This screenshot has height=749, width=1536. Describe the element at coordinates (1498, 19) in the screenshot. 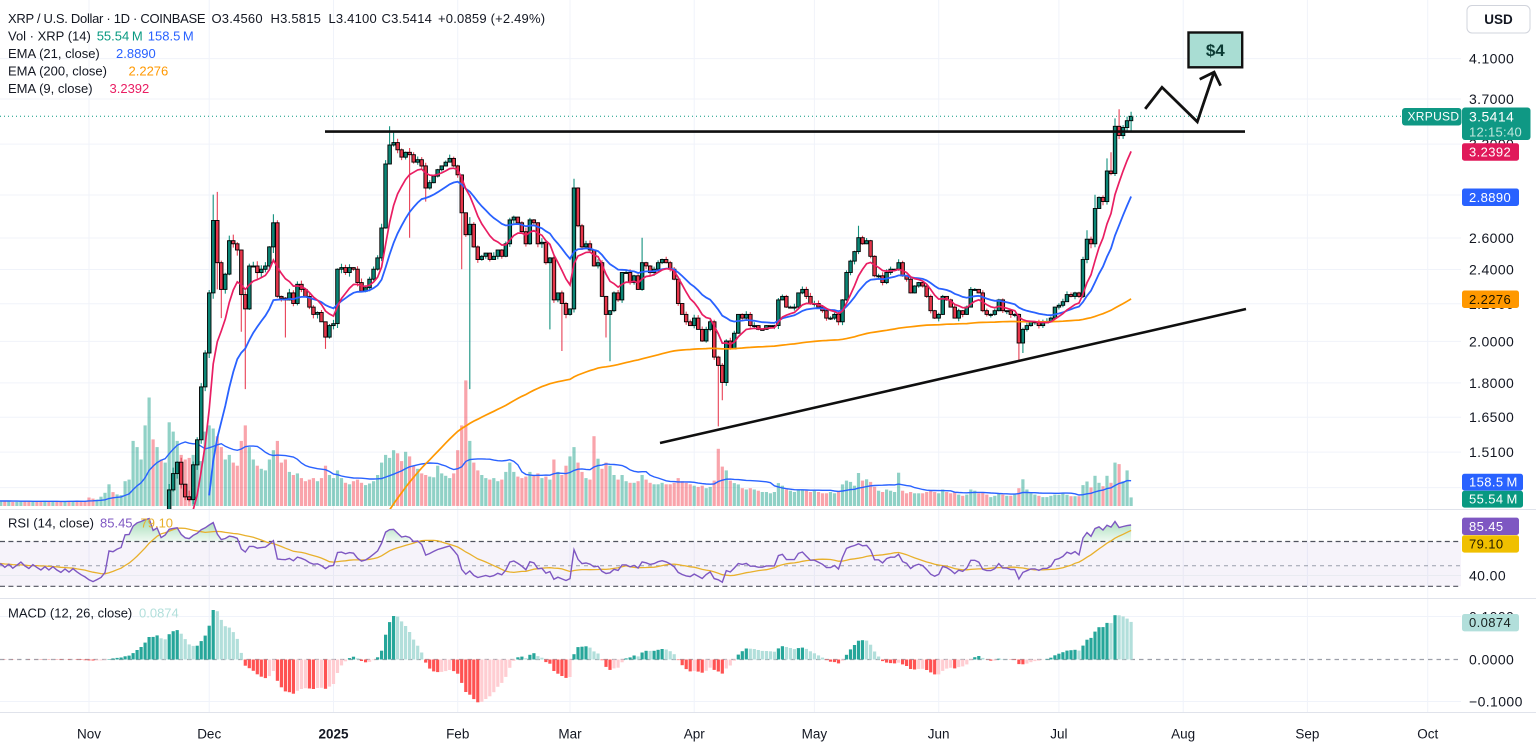

I see `svg-text: USD` at that location.